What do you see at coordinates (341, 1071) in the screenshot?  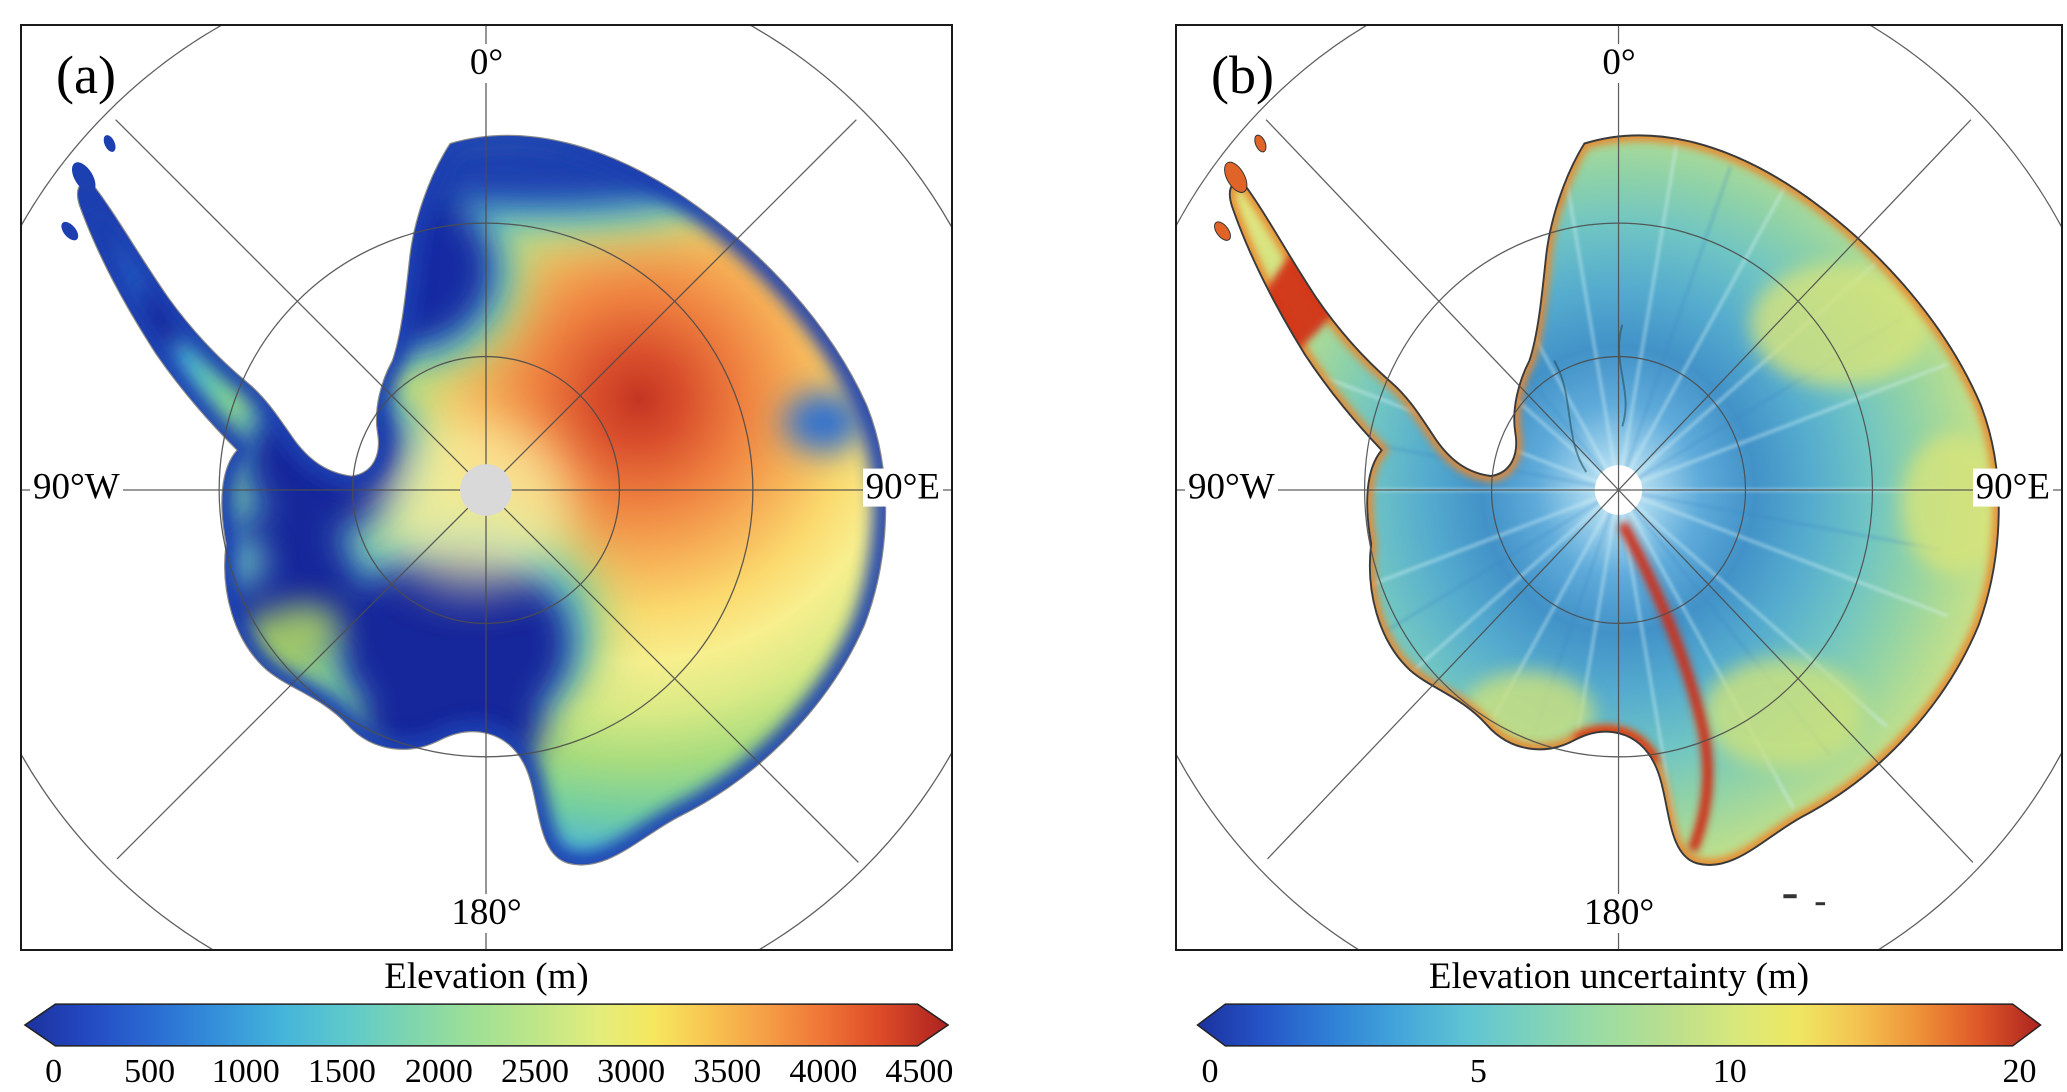 I see `tick-label: 1500` at bounding box center [341, 1071].